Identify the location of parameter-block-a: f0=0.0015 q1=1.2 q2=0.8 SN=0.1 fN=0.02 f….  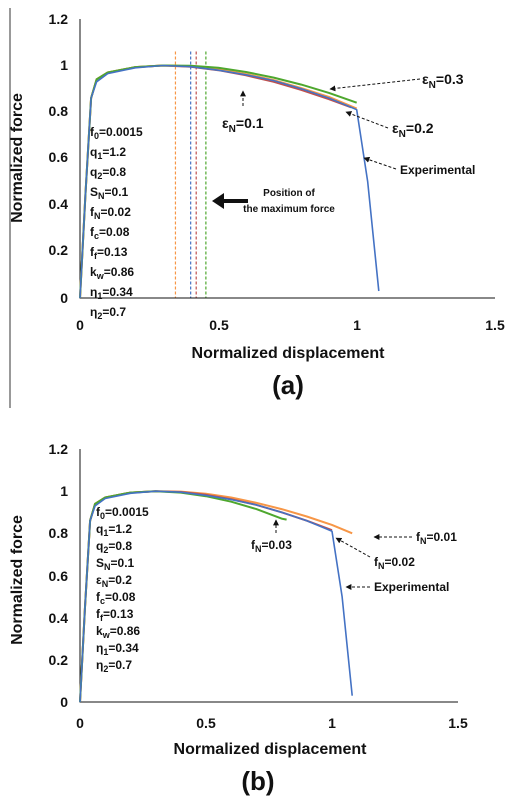
(116, 223).